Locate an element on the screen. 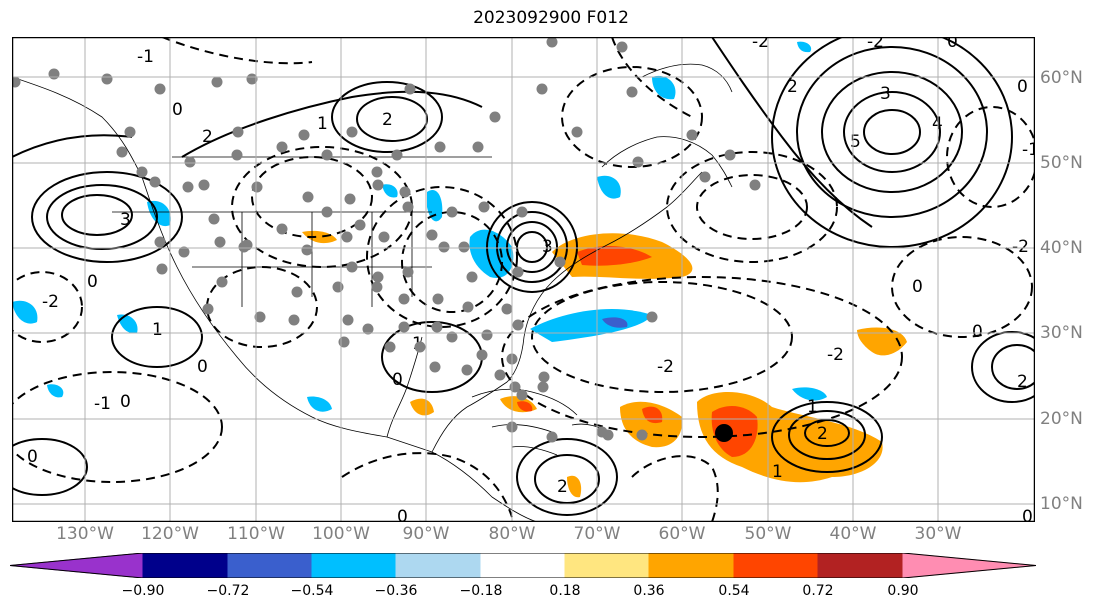 Image resolution: width=1102 pixels, height=613 pixels. lon-label-30w: 30°W is located at coordinates (938, 534).